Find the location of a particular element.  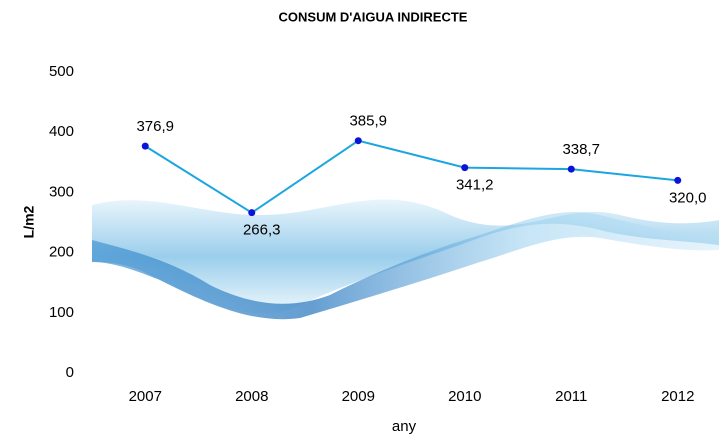

data-label: 376,9 is located at coordinates (155, 126).